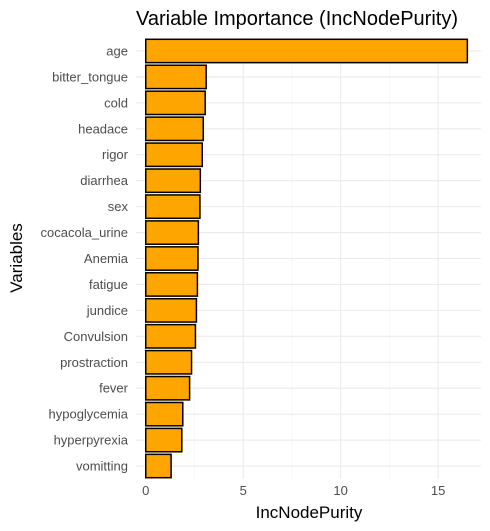 Image resolution: width=490 pixels, height=531 pixels. I want to click on y-tick-label: headace, so click(103, 128).